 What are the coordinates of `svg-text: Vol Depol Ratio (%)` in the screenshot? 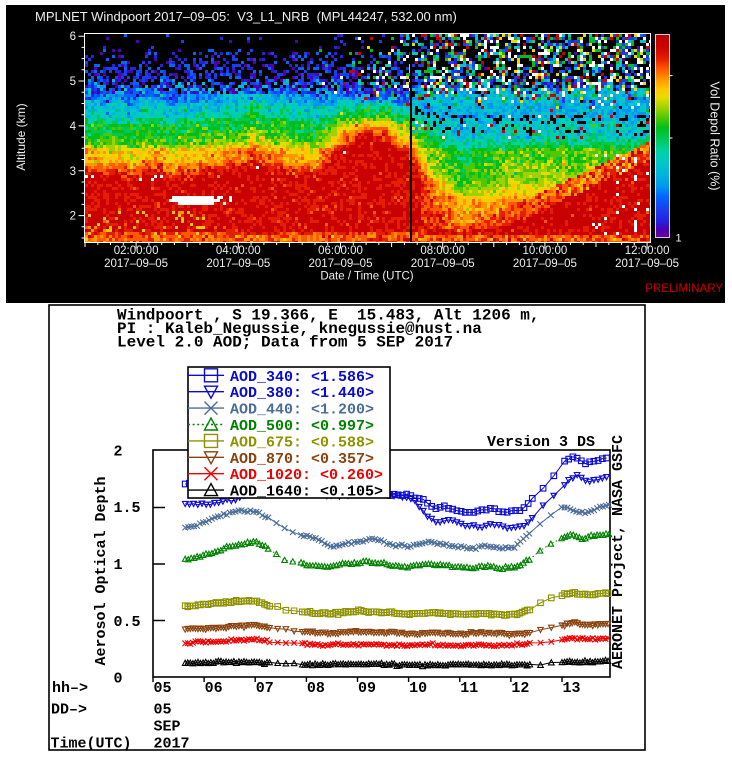 It's located at (715, 135).